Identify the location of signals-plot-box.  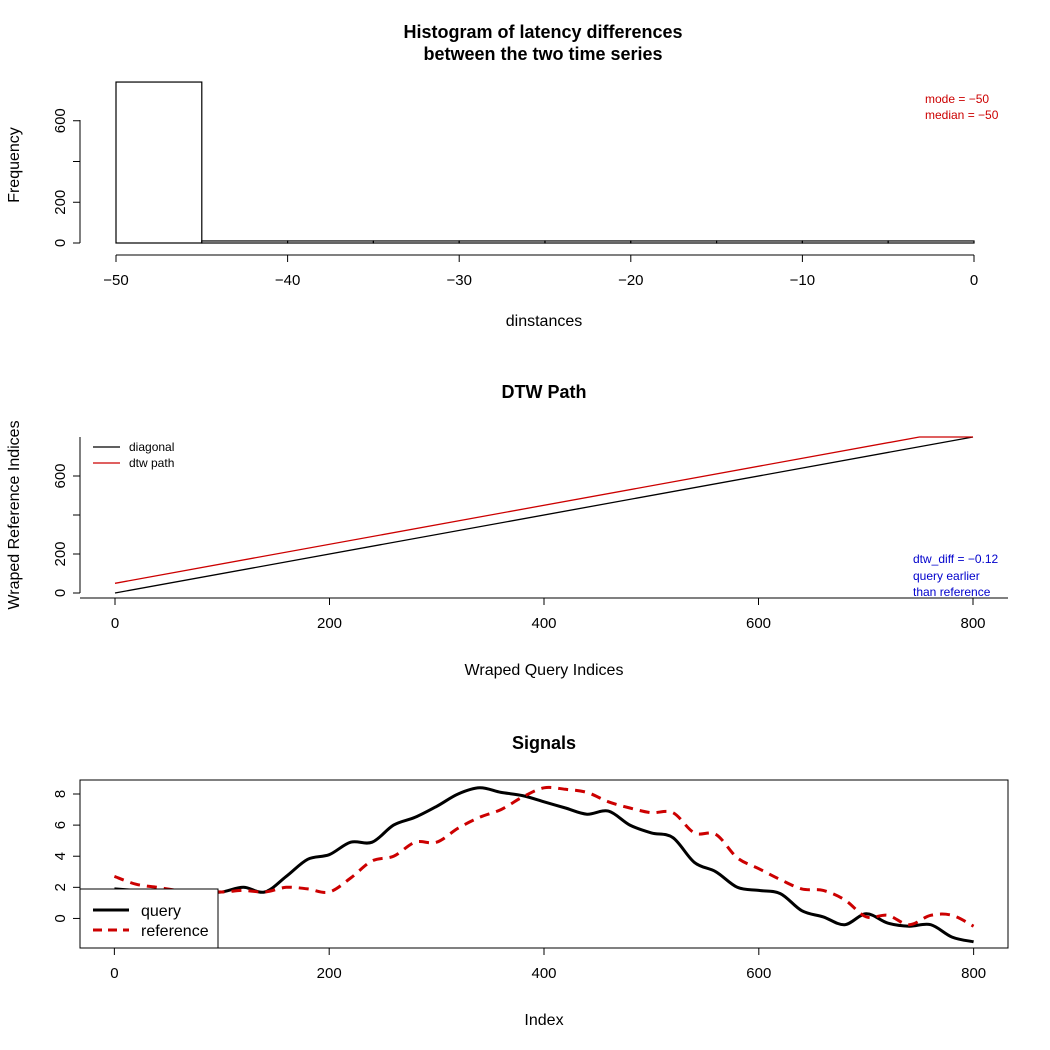
(544, 864).